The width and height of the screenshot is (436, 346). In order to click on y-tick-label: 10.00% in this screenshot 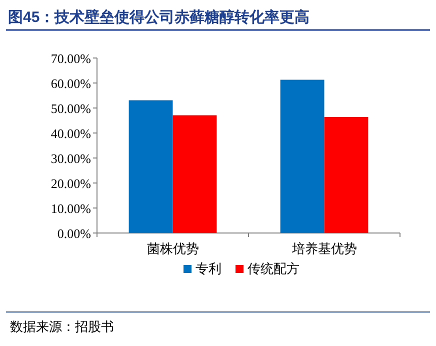, I will do `click(71, 208)`.